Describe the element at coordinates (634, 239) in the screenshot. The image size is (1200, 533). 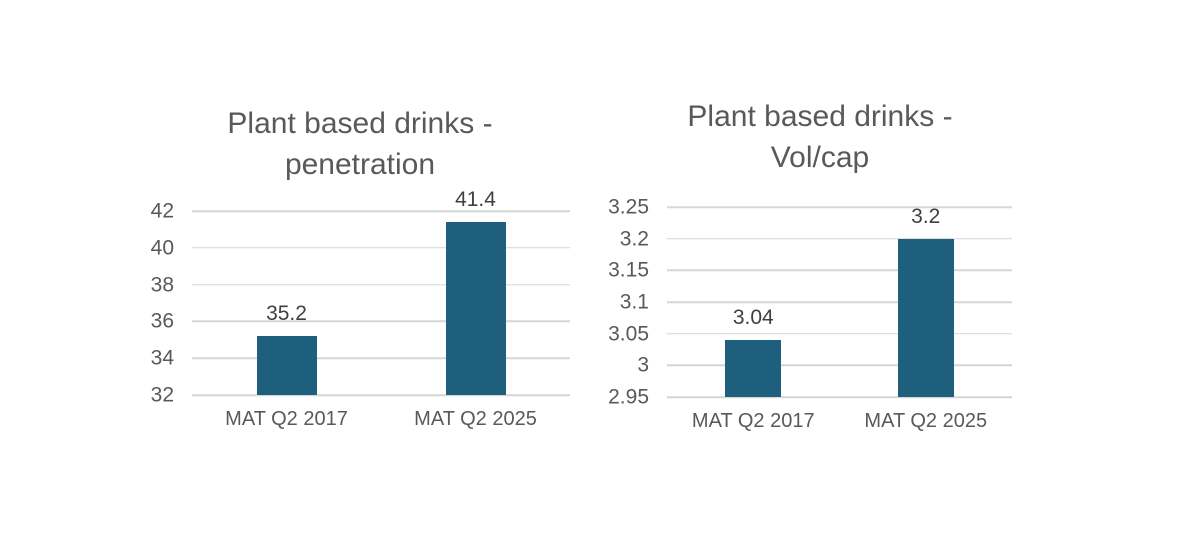
I see `y-axis-tick-label: 3.2` at that location.